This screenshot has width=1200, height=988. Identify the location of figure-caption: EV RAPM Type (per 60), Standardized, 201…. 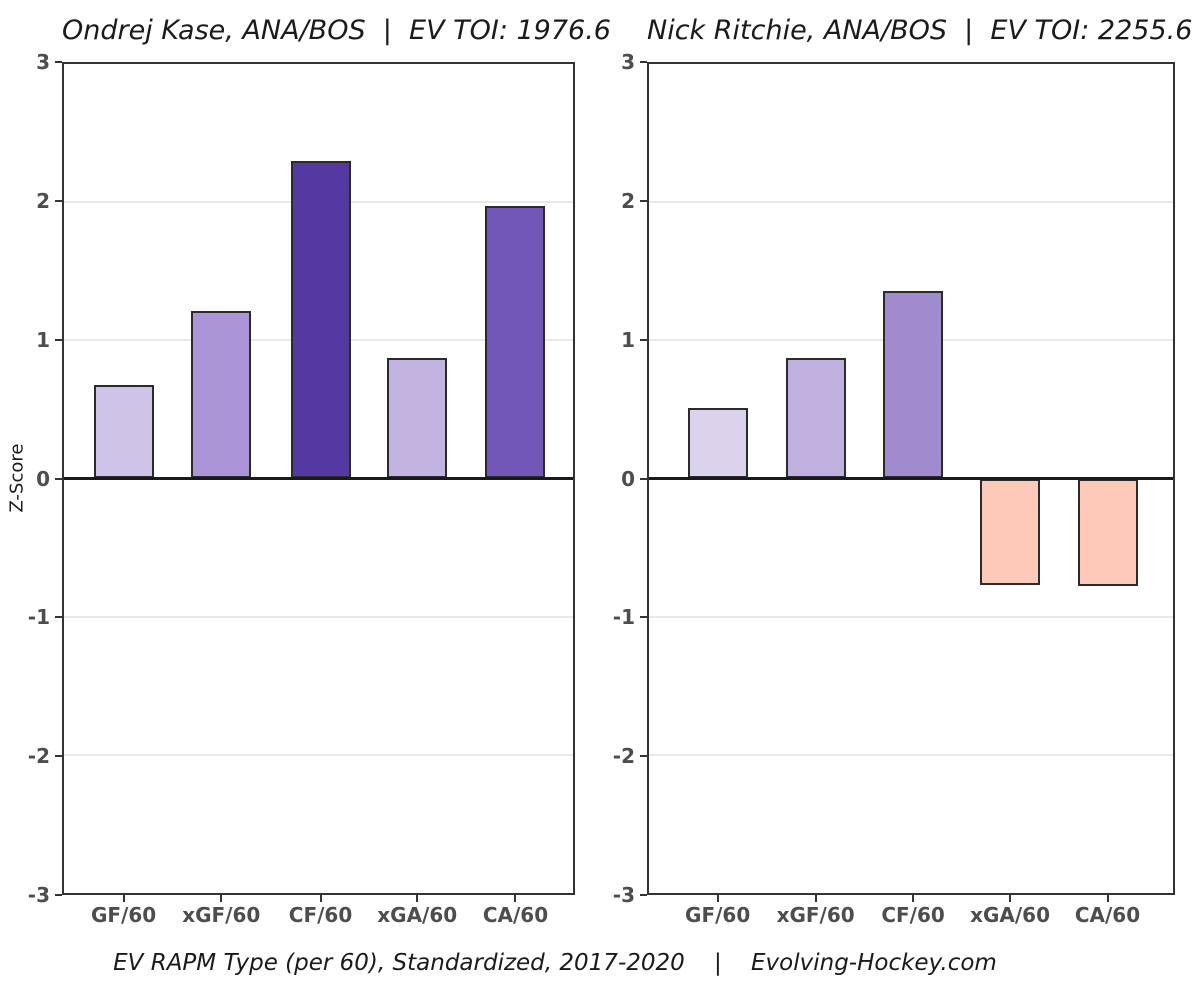
(555, 963).